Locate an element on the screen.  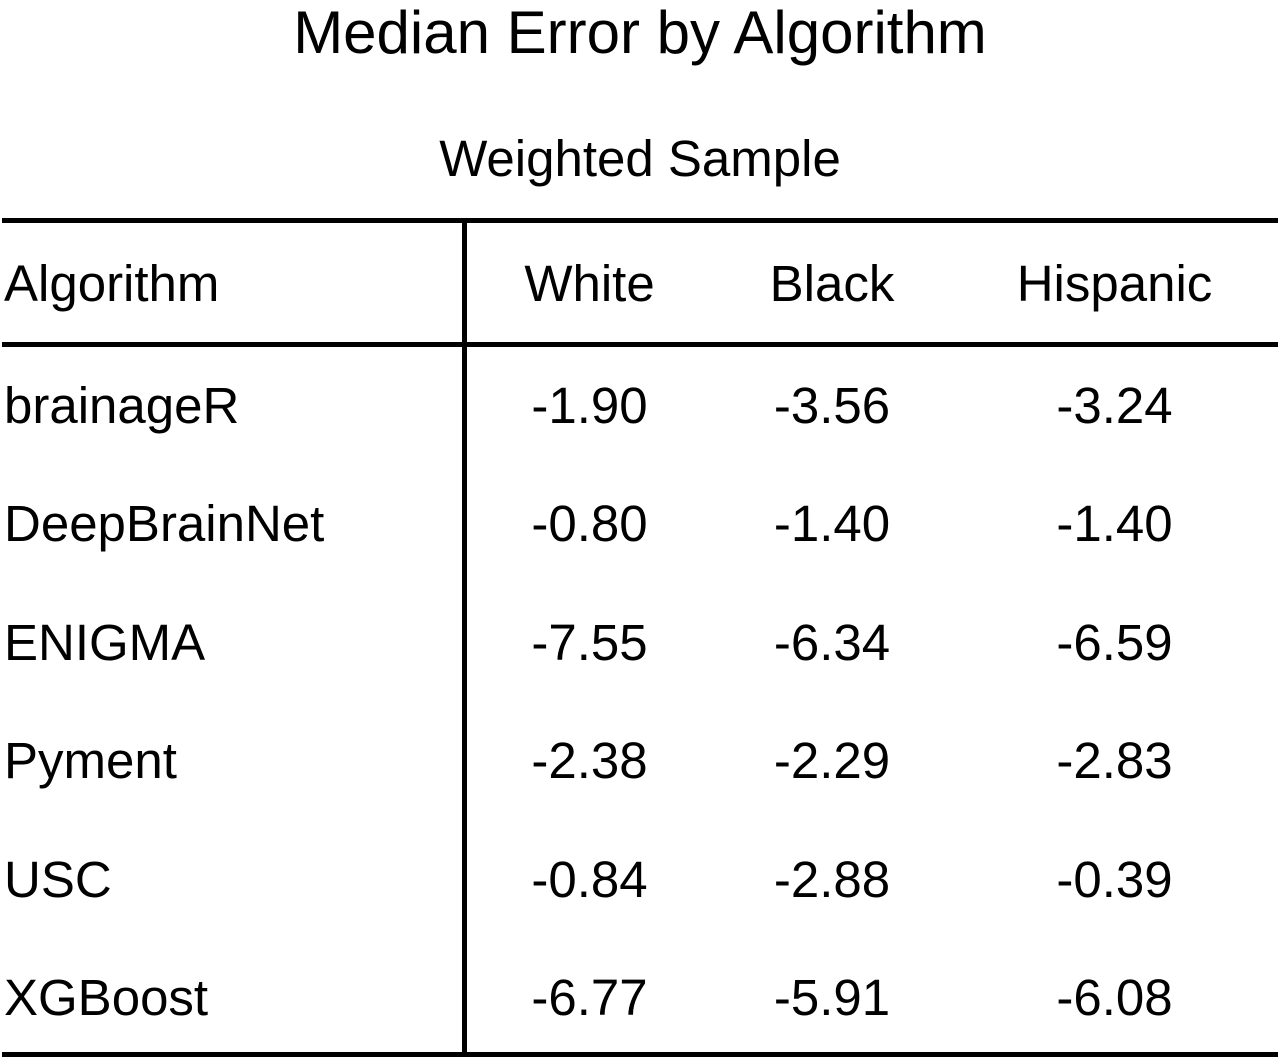
column-divider is located at coordinates (464, 637).